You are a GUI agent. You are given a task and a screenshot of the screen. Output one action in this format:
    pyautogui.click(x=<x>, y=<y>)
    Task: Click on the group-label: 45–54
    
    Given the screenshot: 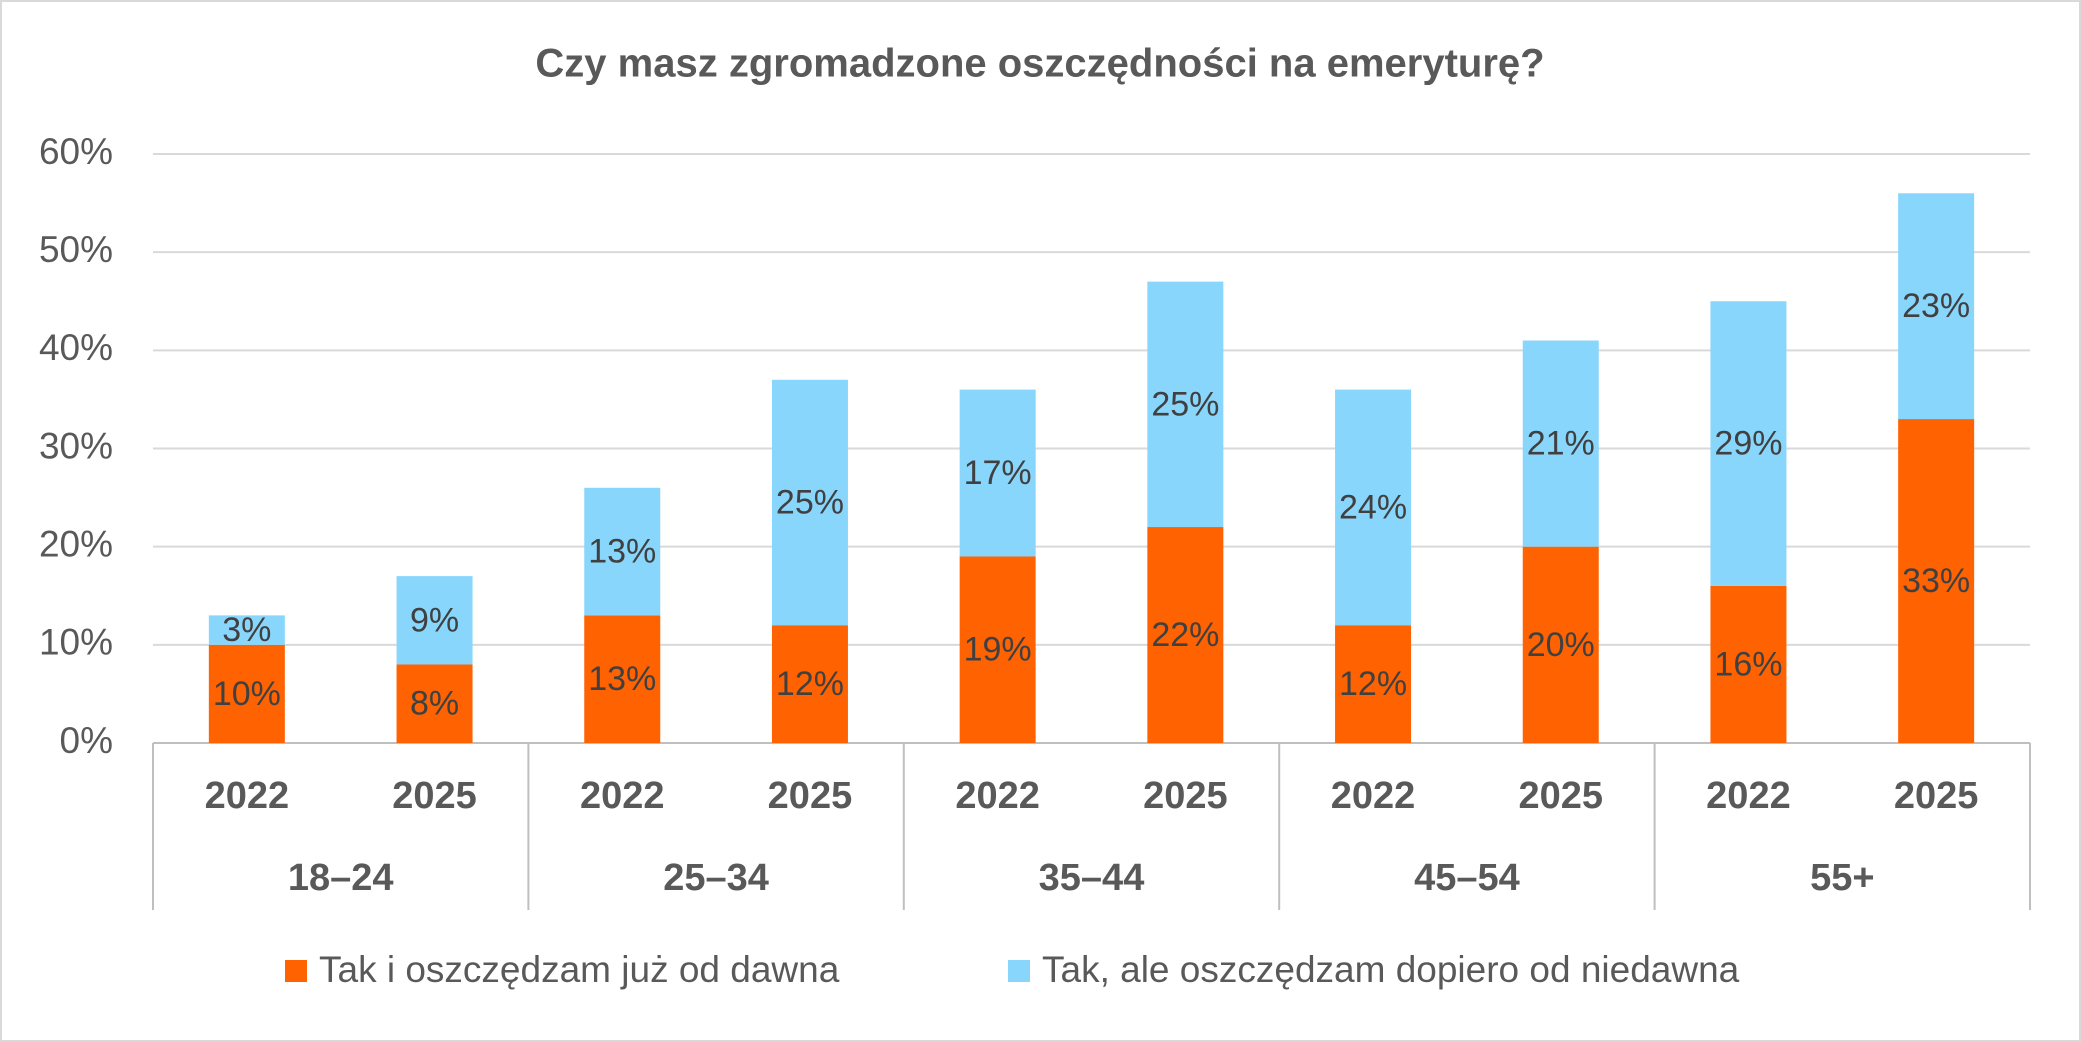 What is the action you would take?
    pyautogui.click(x=1467, y=878)
    